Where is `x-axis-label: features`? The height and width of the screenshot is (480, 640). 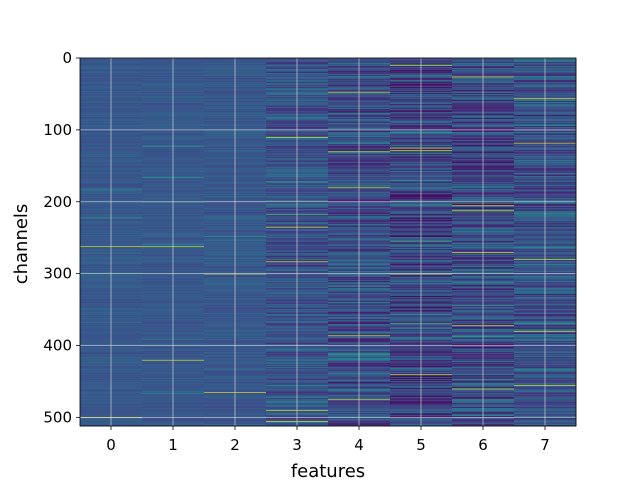 x-axis-label: features is located at coordinates (328, 470).